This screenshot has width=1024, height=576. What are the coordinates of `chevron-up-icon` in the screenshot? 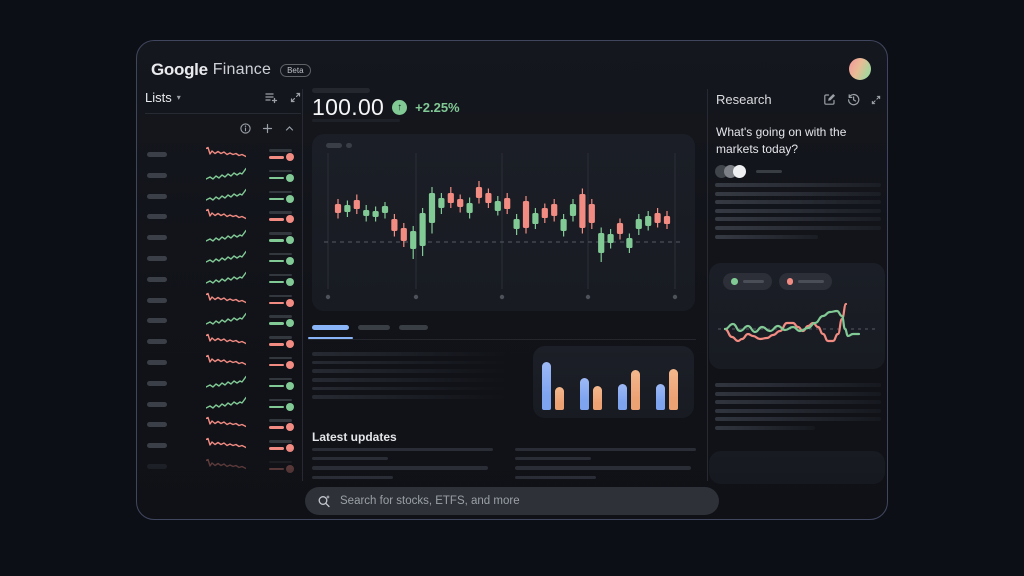 It's located at (289, 128).